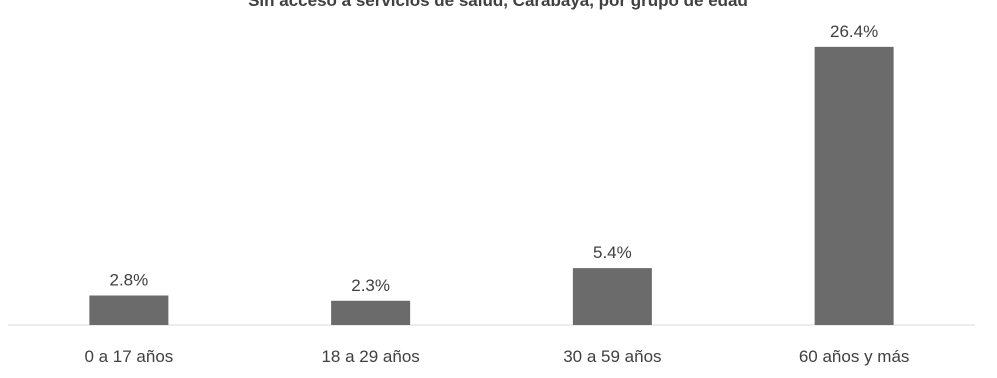 This screenshot has height=378, width=997. What do you see at coordinates (129, 280) in the screenshot?
I see `data-label-1: 2.8%` at bounding box center [129, 280].